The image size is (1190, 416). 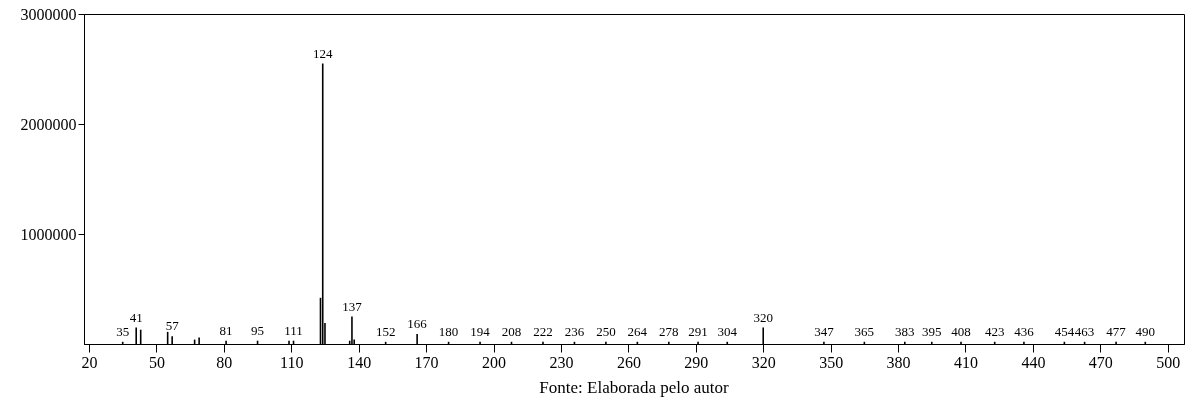 What do you see at coordinates (1033, 362) in the screenshot?
I see `x-tick-label: 440` at bounding box center [1033, 362].